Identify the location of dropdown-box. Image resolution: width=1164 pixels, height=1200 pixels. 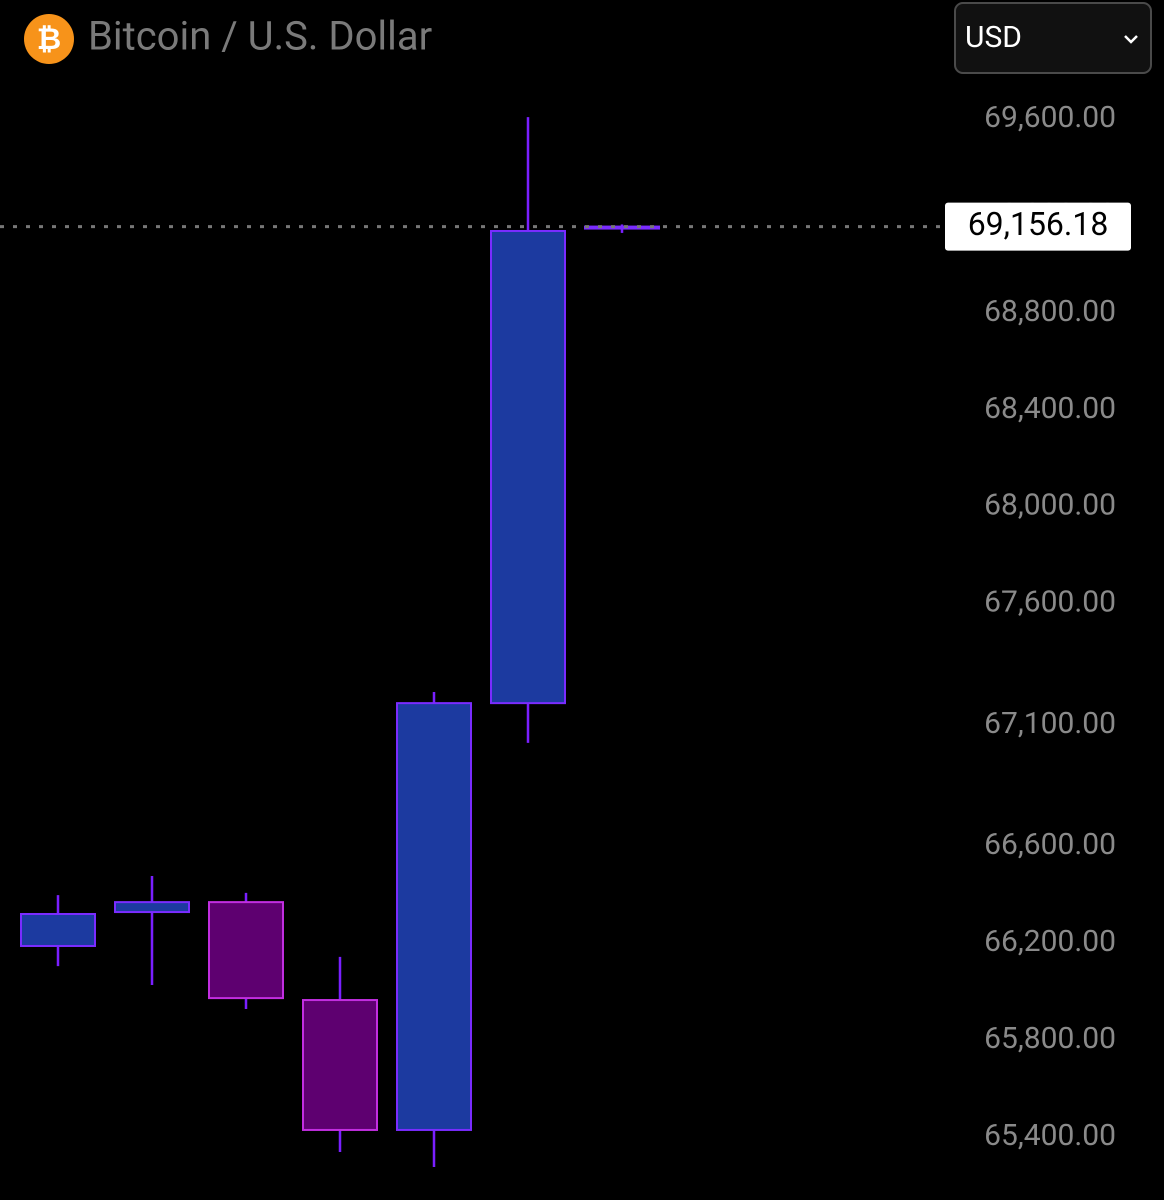
(1053, 38).